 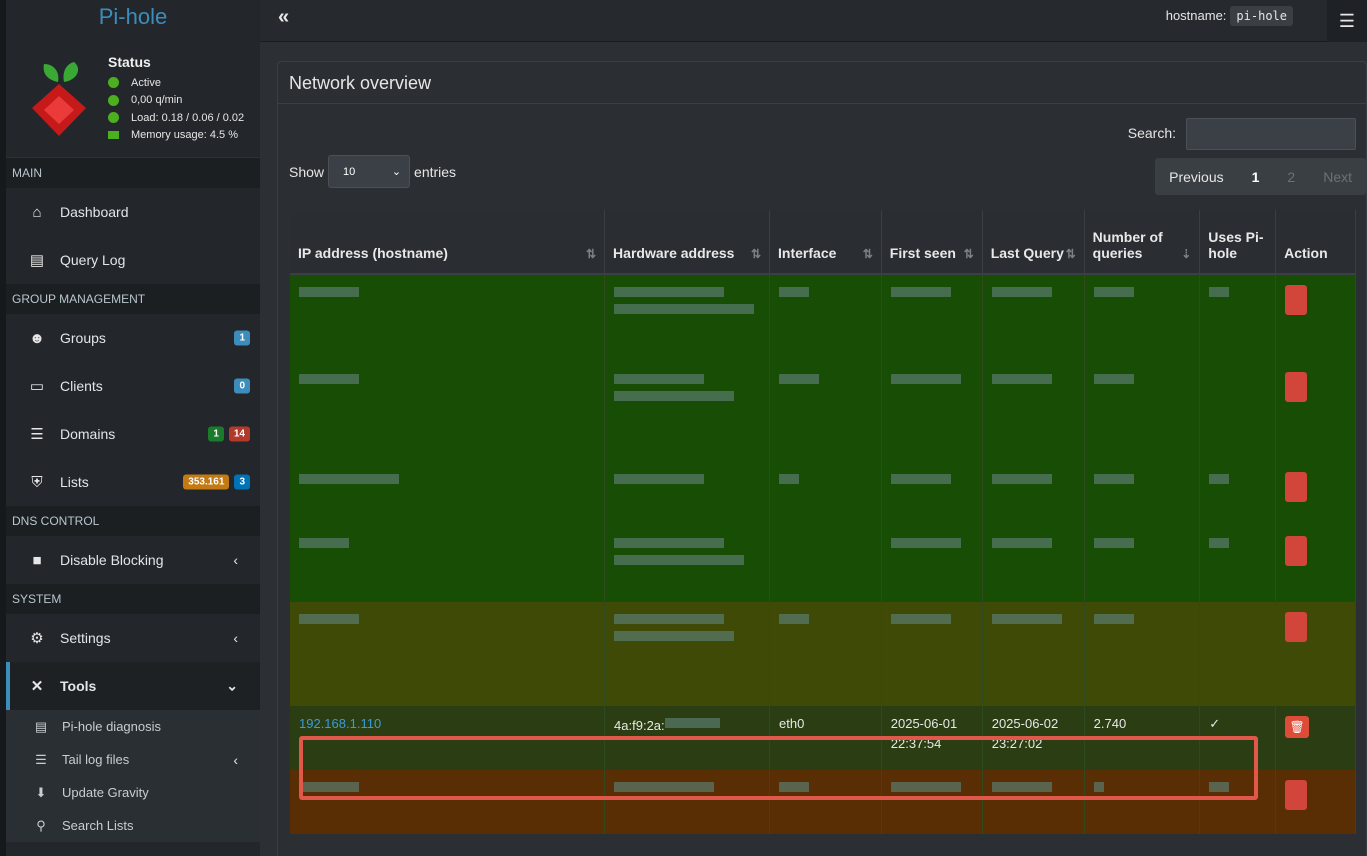 I want to click on file-medical-icon: ▤, so click(x=41, y=726).